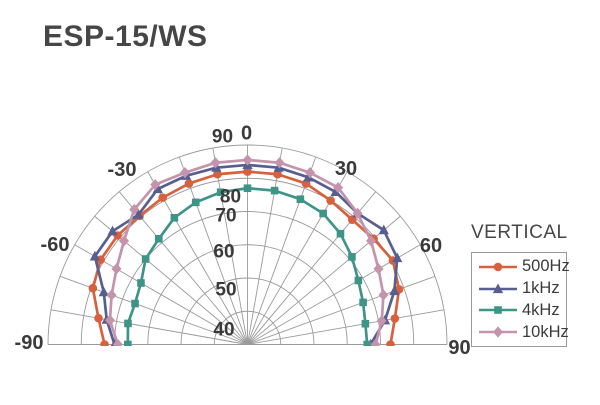 The image size is (600, 405). I want to click on angle-tick-label: 30, so click(346, 169).